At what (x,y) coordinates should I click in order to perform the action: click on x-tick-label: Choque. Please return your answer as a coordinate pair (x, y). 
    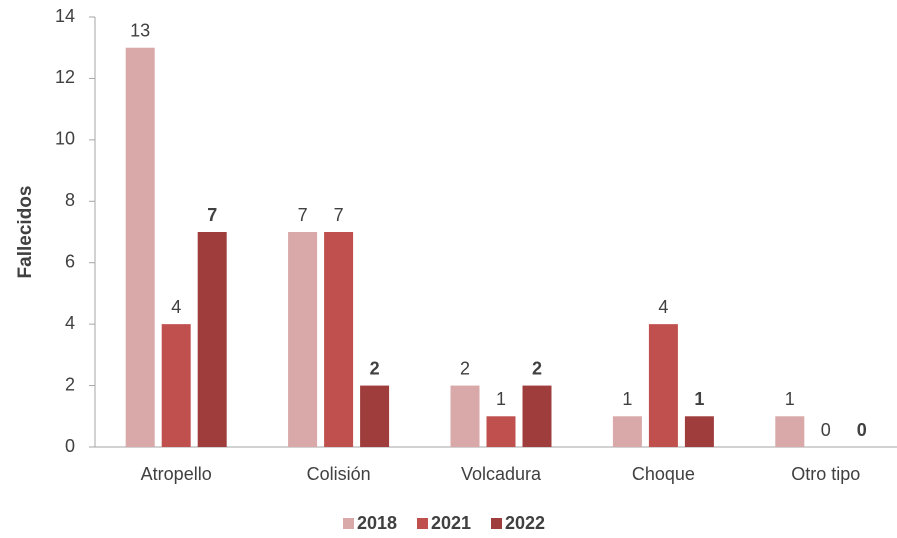
    Looking at the image, I should click on (663, 474).